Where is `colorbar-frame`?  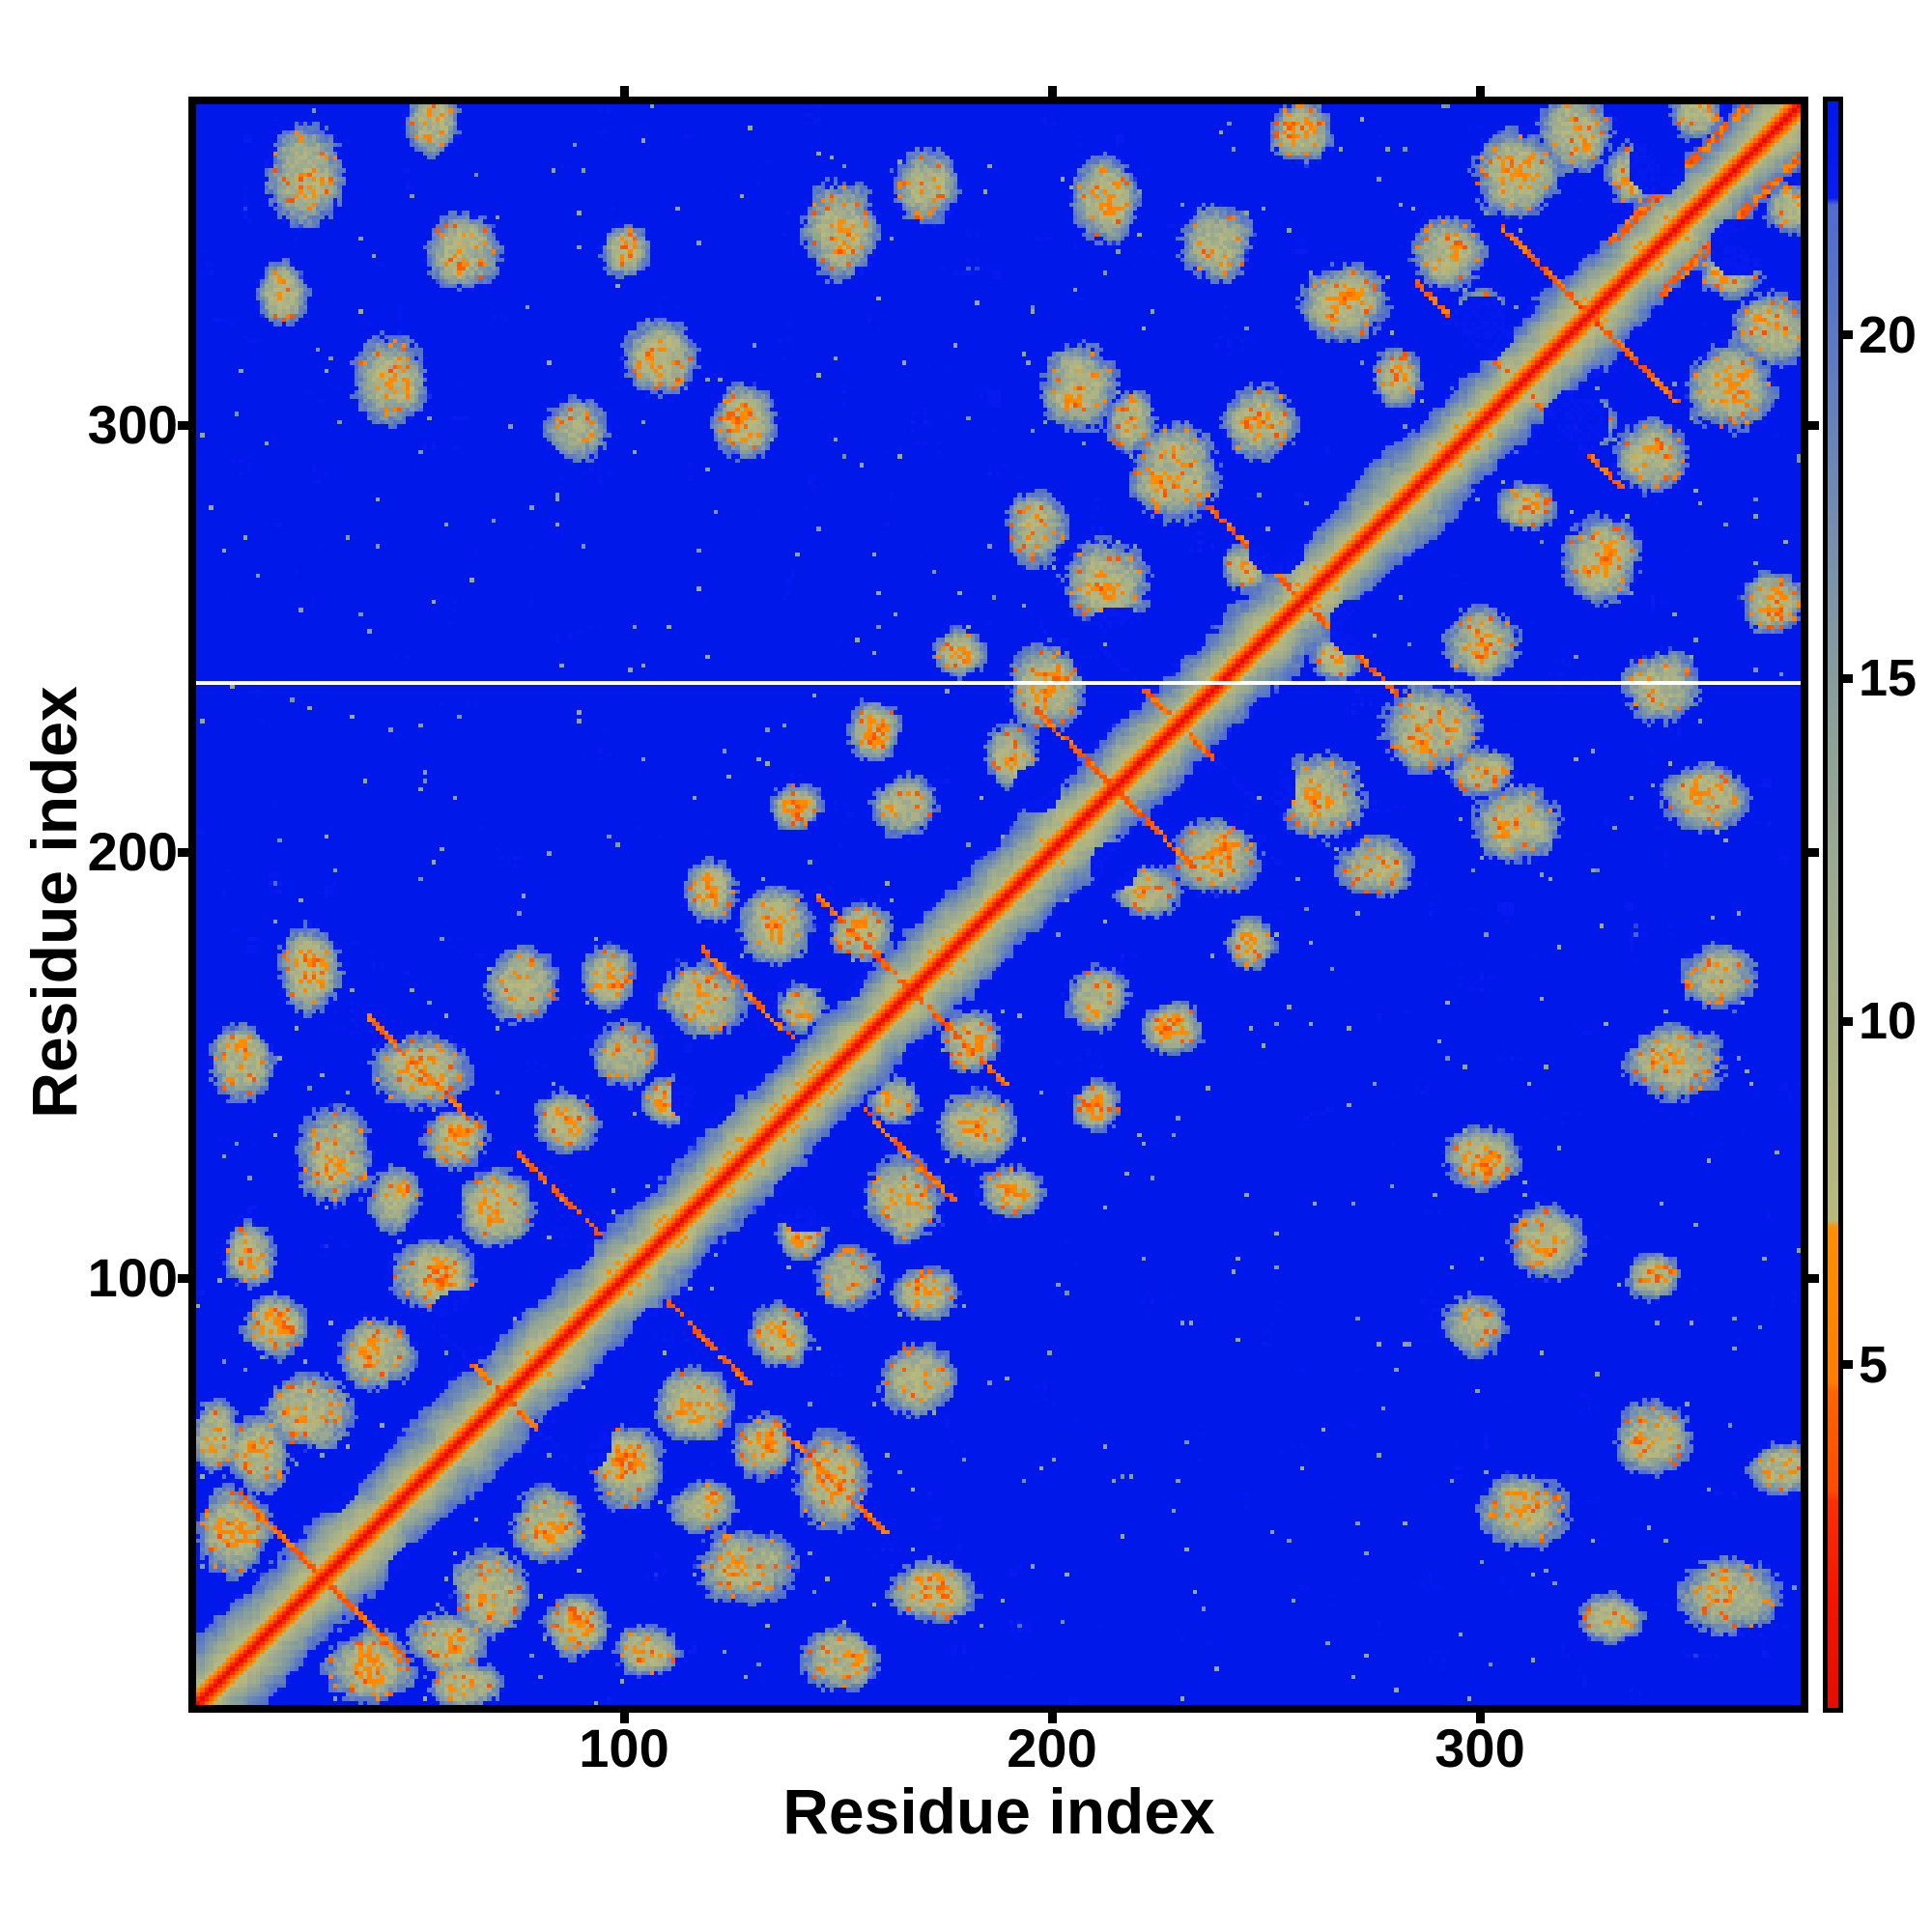
colorbar-frame is located at coordinates (1833, 905).